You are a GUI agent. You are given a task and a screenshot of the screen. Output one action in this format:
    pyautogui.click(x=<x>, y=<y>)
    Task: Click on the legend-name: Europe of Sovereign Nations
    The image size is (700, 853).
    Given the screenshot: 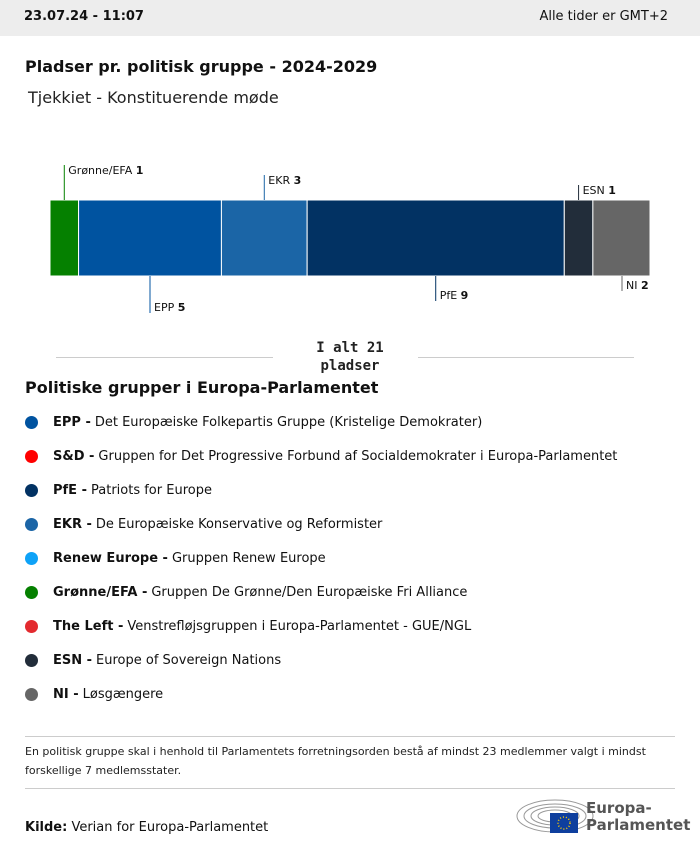 What is the action you would take?
    pyautogui.click(x=189, y=660)
    